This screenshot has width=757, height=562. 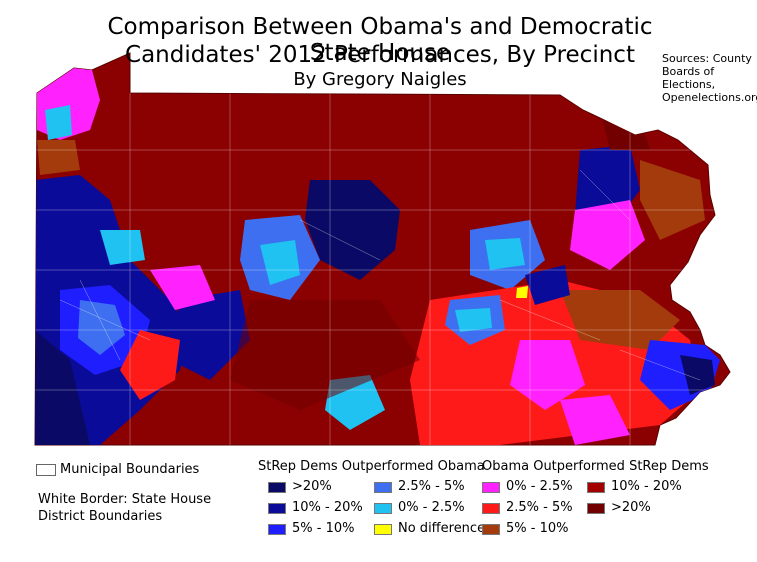 What do you see at coordinates (620, 320) in the screenshot?
I see `southeast-orange` at bounding box center [620, 320].